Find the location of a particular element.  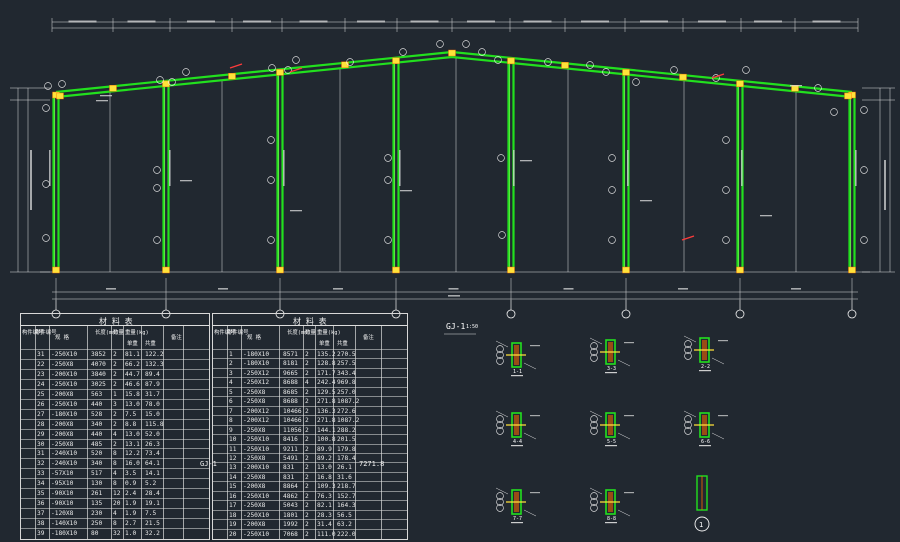

table-cell: 16.0 is located at coordinates (132, 464).